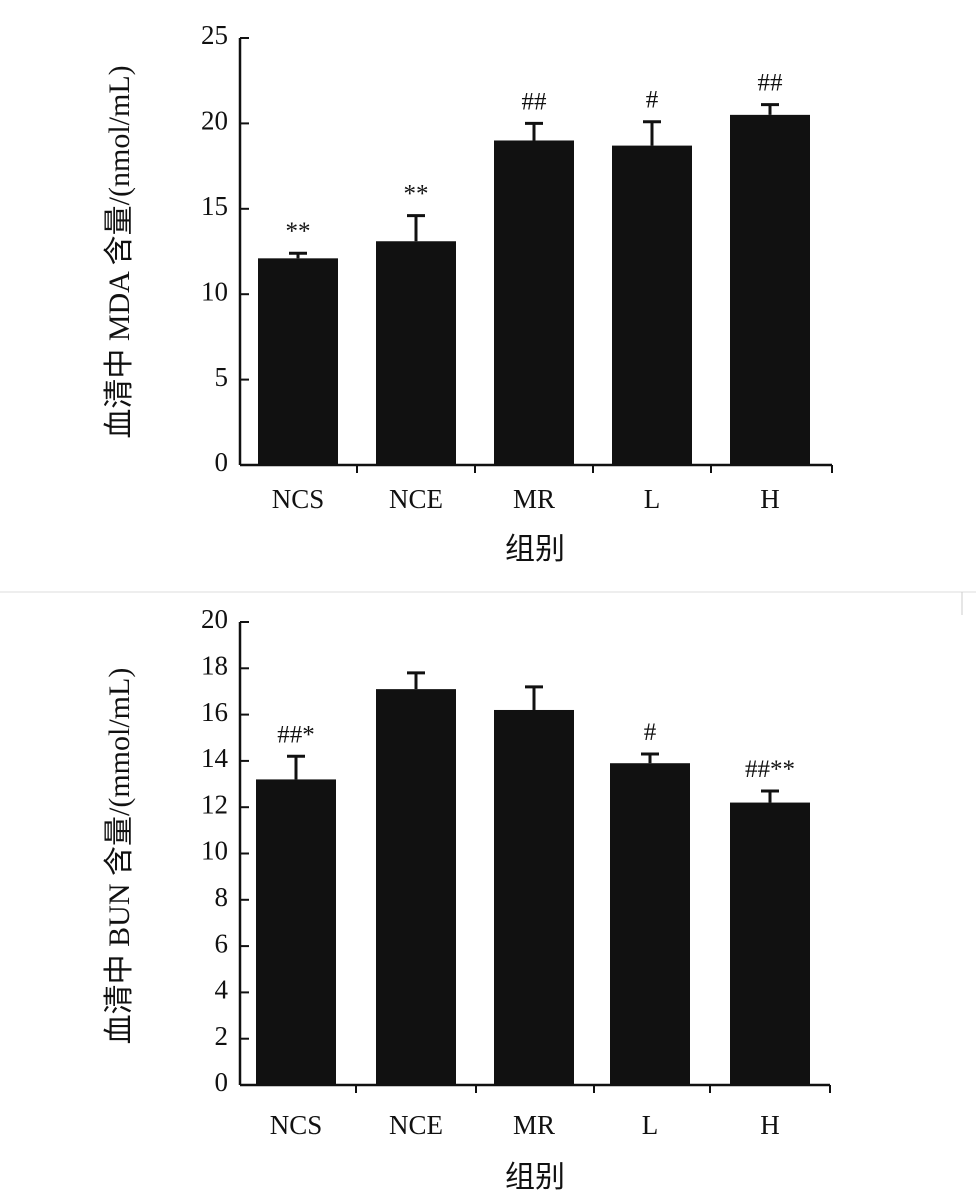 This screenshot has width=976, height=1199. What do you see at coordinates (215, 758) in the screenshot?
I see `bun-y-tick-label: 14` at bounding box center [215, 758].